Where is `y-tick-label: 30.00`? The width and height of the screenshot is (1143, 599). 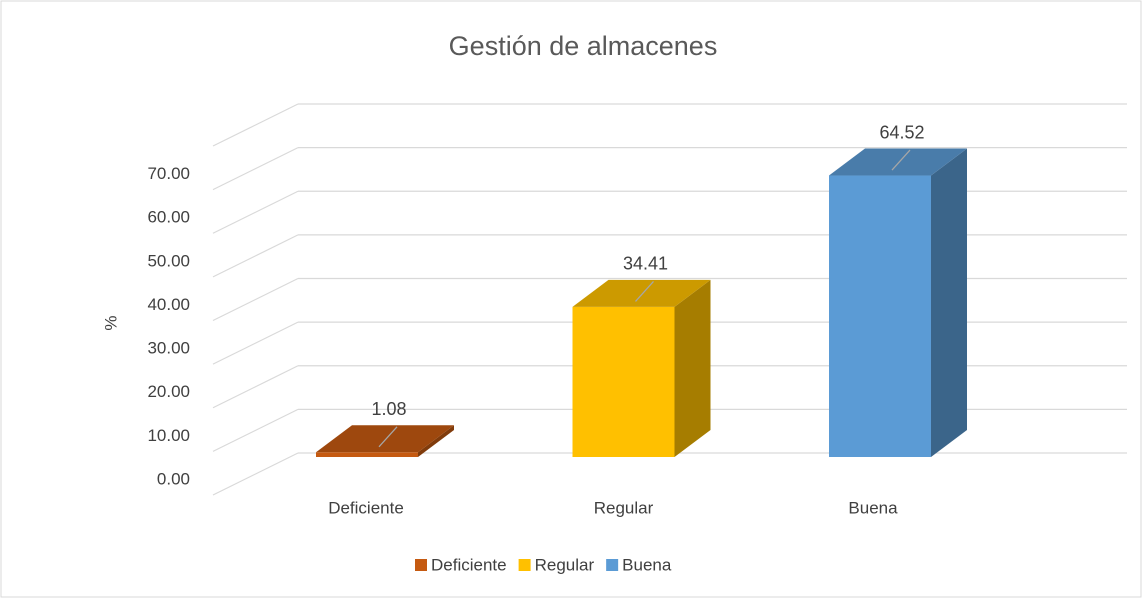
y-tick-label: 30.00 is located at coordinates (168, 348).